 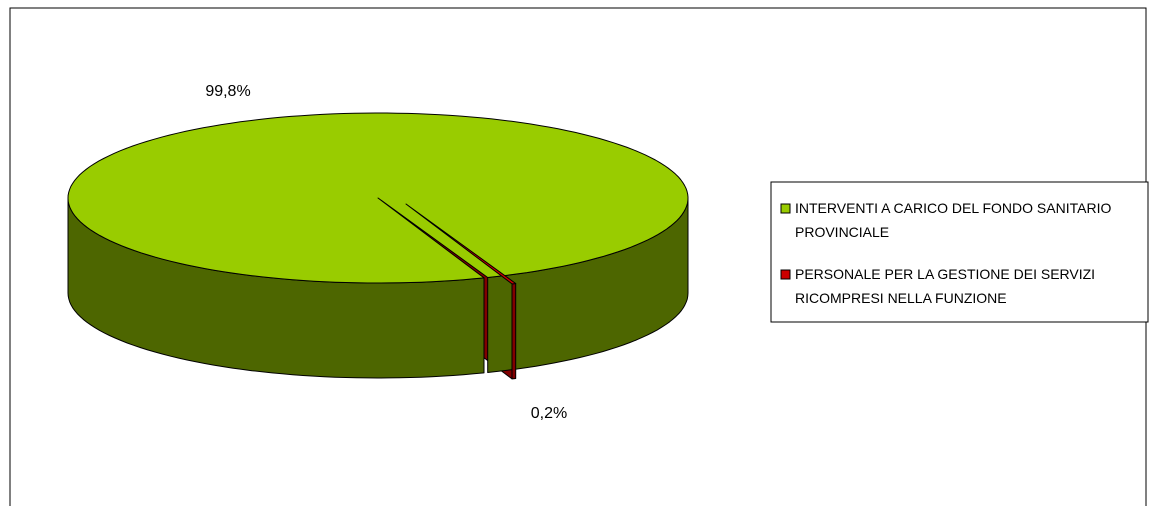 What do you see at coordinates (901, 298) in the screenshot?
I see `legend-line: RICOMPRESI NELLA FUNZIONE` at bounding box center [901, 298].